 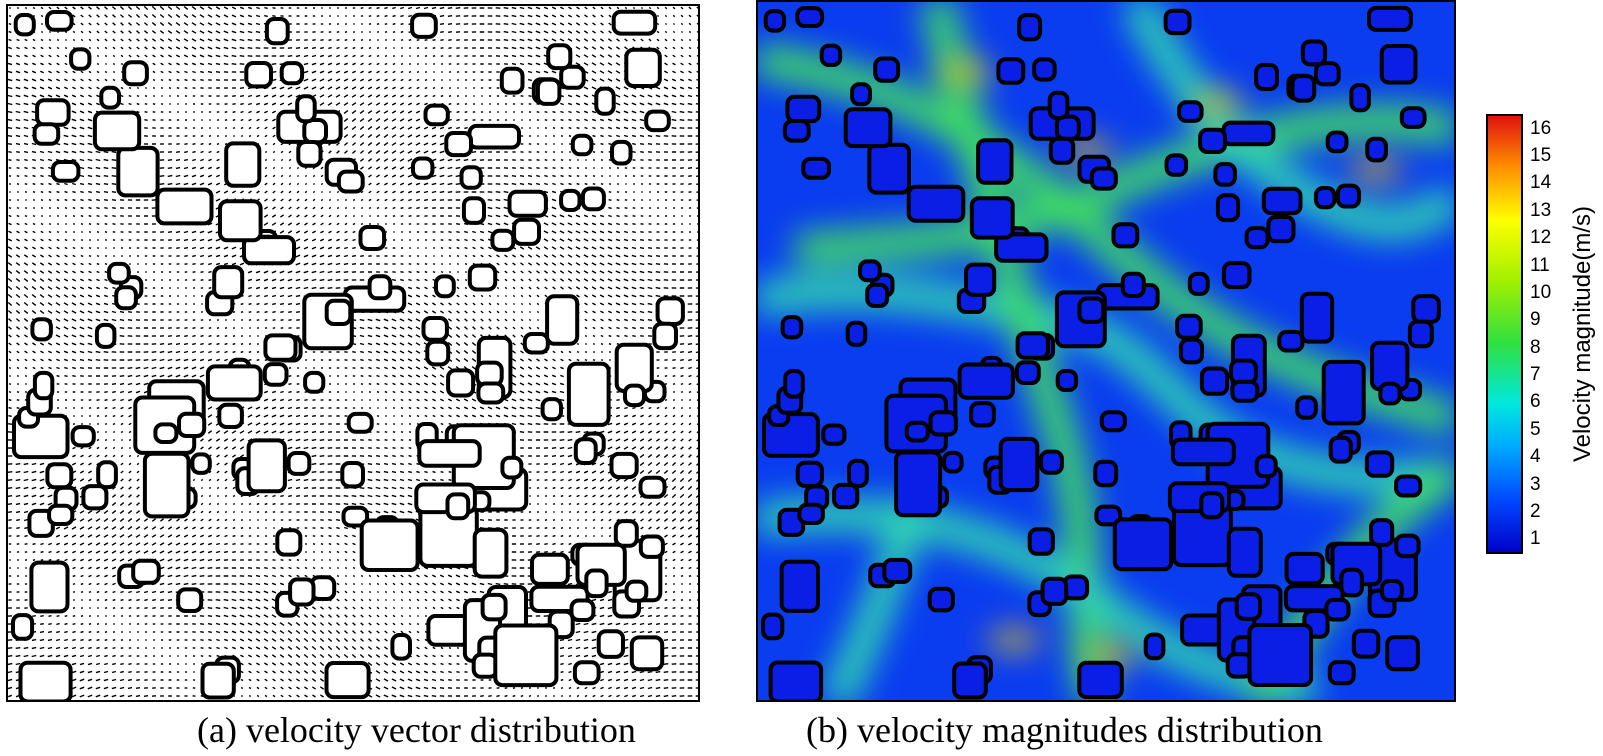 What do you see at coordinates (1541, 183) in the screenshot?
I see `colorbar-tick-label: 14` at bounding box center [1541, 183].